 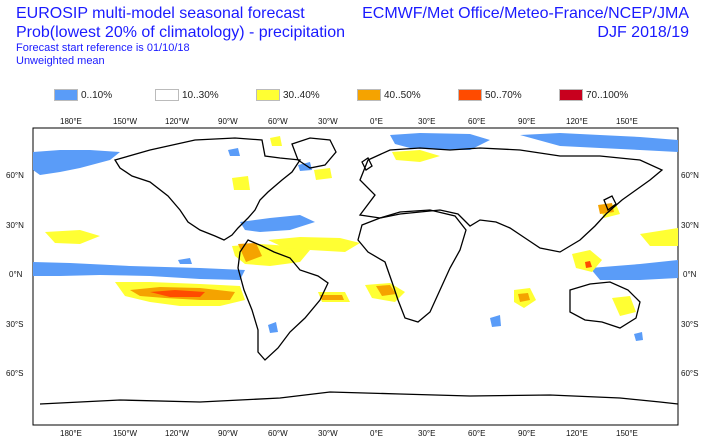 What do you see at coordinates (103, 48) in the screenshot?
I see `forecast-start: Forecast start reference is 01/10/18` at bounding box center [103, 48].